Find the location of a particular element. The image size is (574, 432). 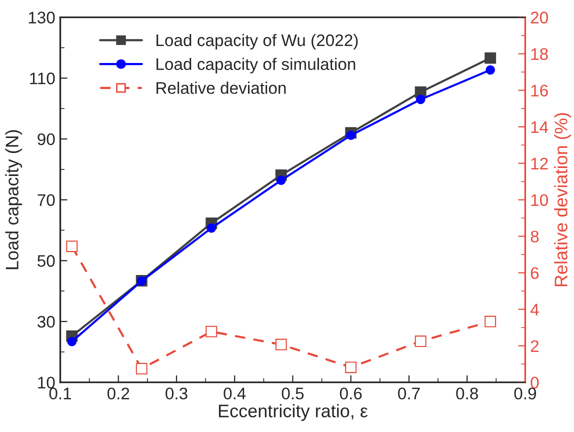

y-tick-label: 10 is located at coordinates (46, 382).